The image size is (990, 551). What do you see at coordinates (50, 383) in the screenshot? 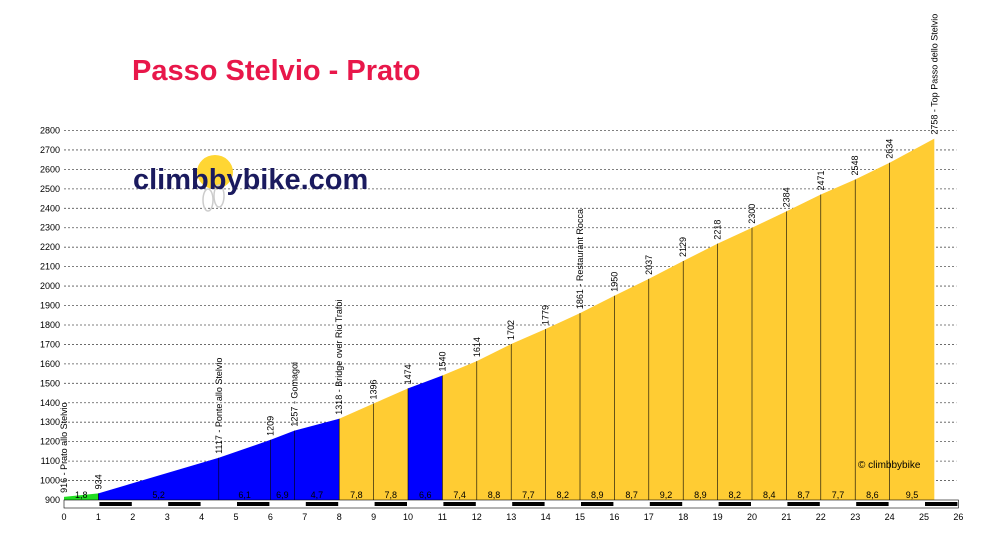
I see `y-tick-label: 1500` at bounding box center [50, 383].